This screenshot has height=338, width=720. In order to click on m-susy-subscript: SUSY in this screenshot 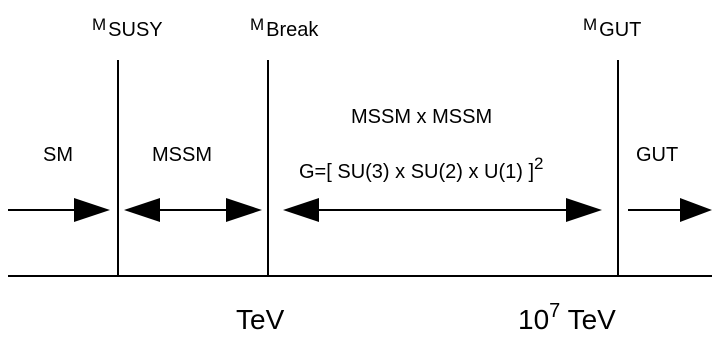, I will do `click(135, 30)`.